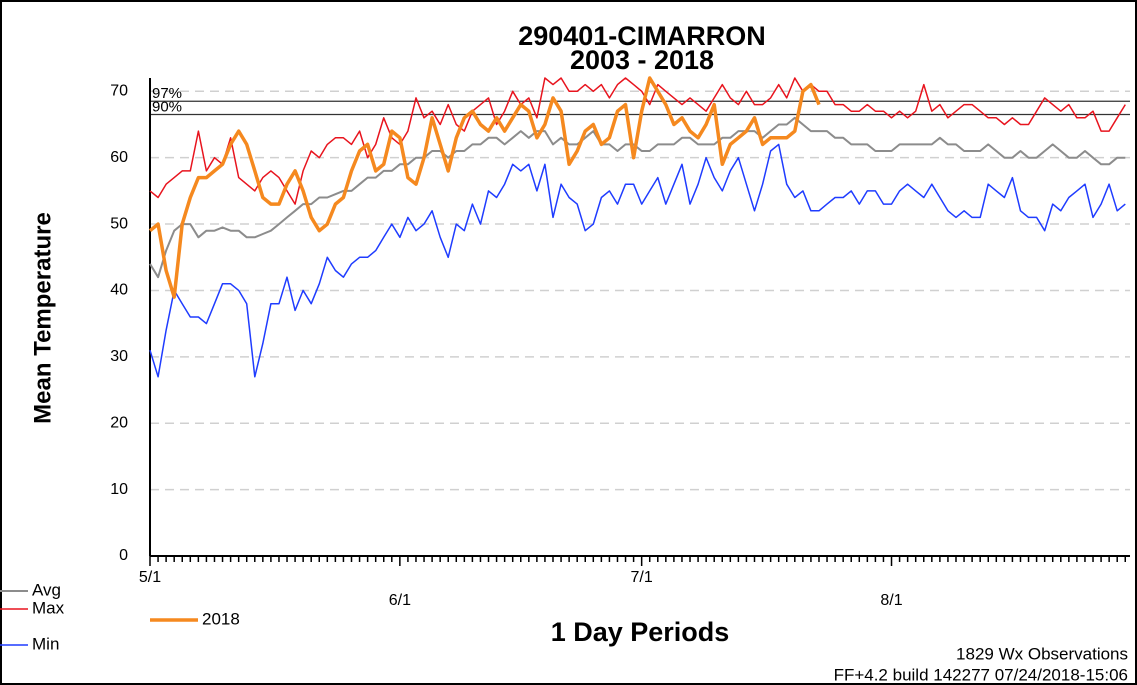 The image size is (1137, 685). I want to click on x-tick-label: 7/1, so click(642, 577).